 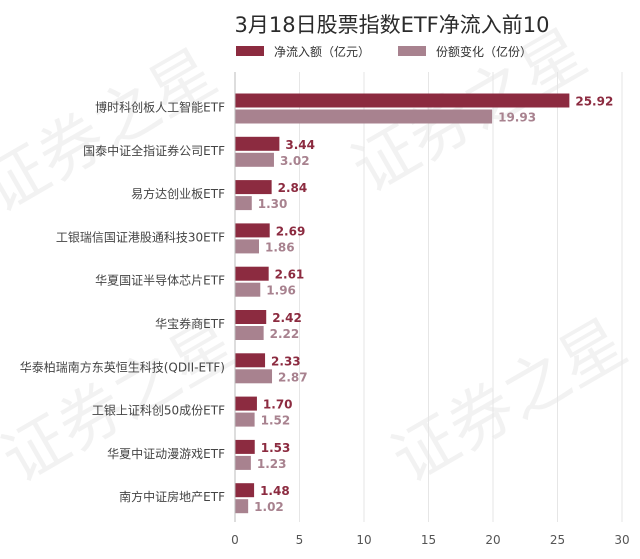 I want to click on value-label: 2.33, so click(x=286, y=361).